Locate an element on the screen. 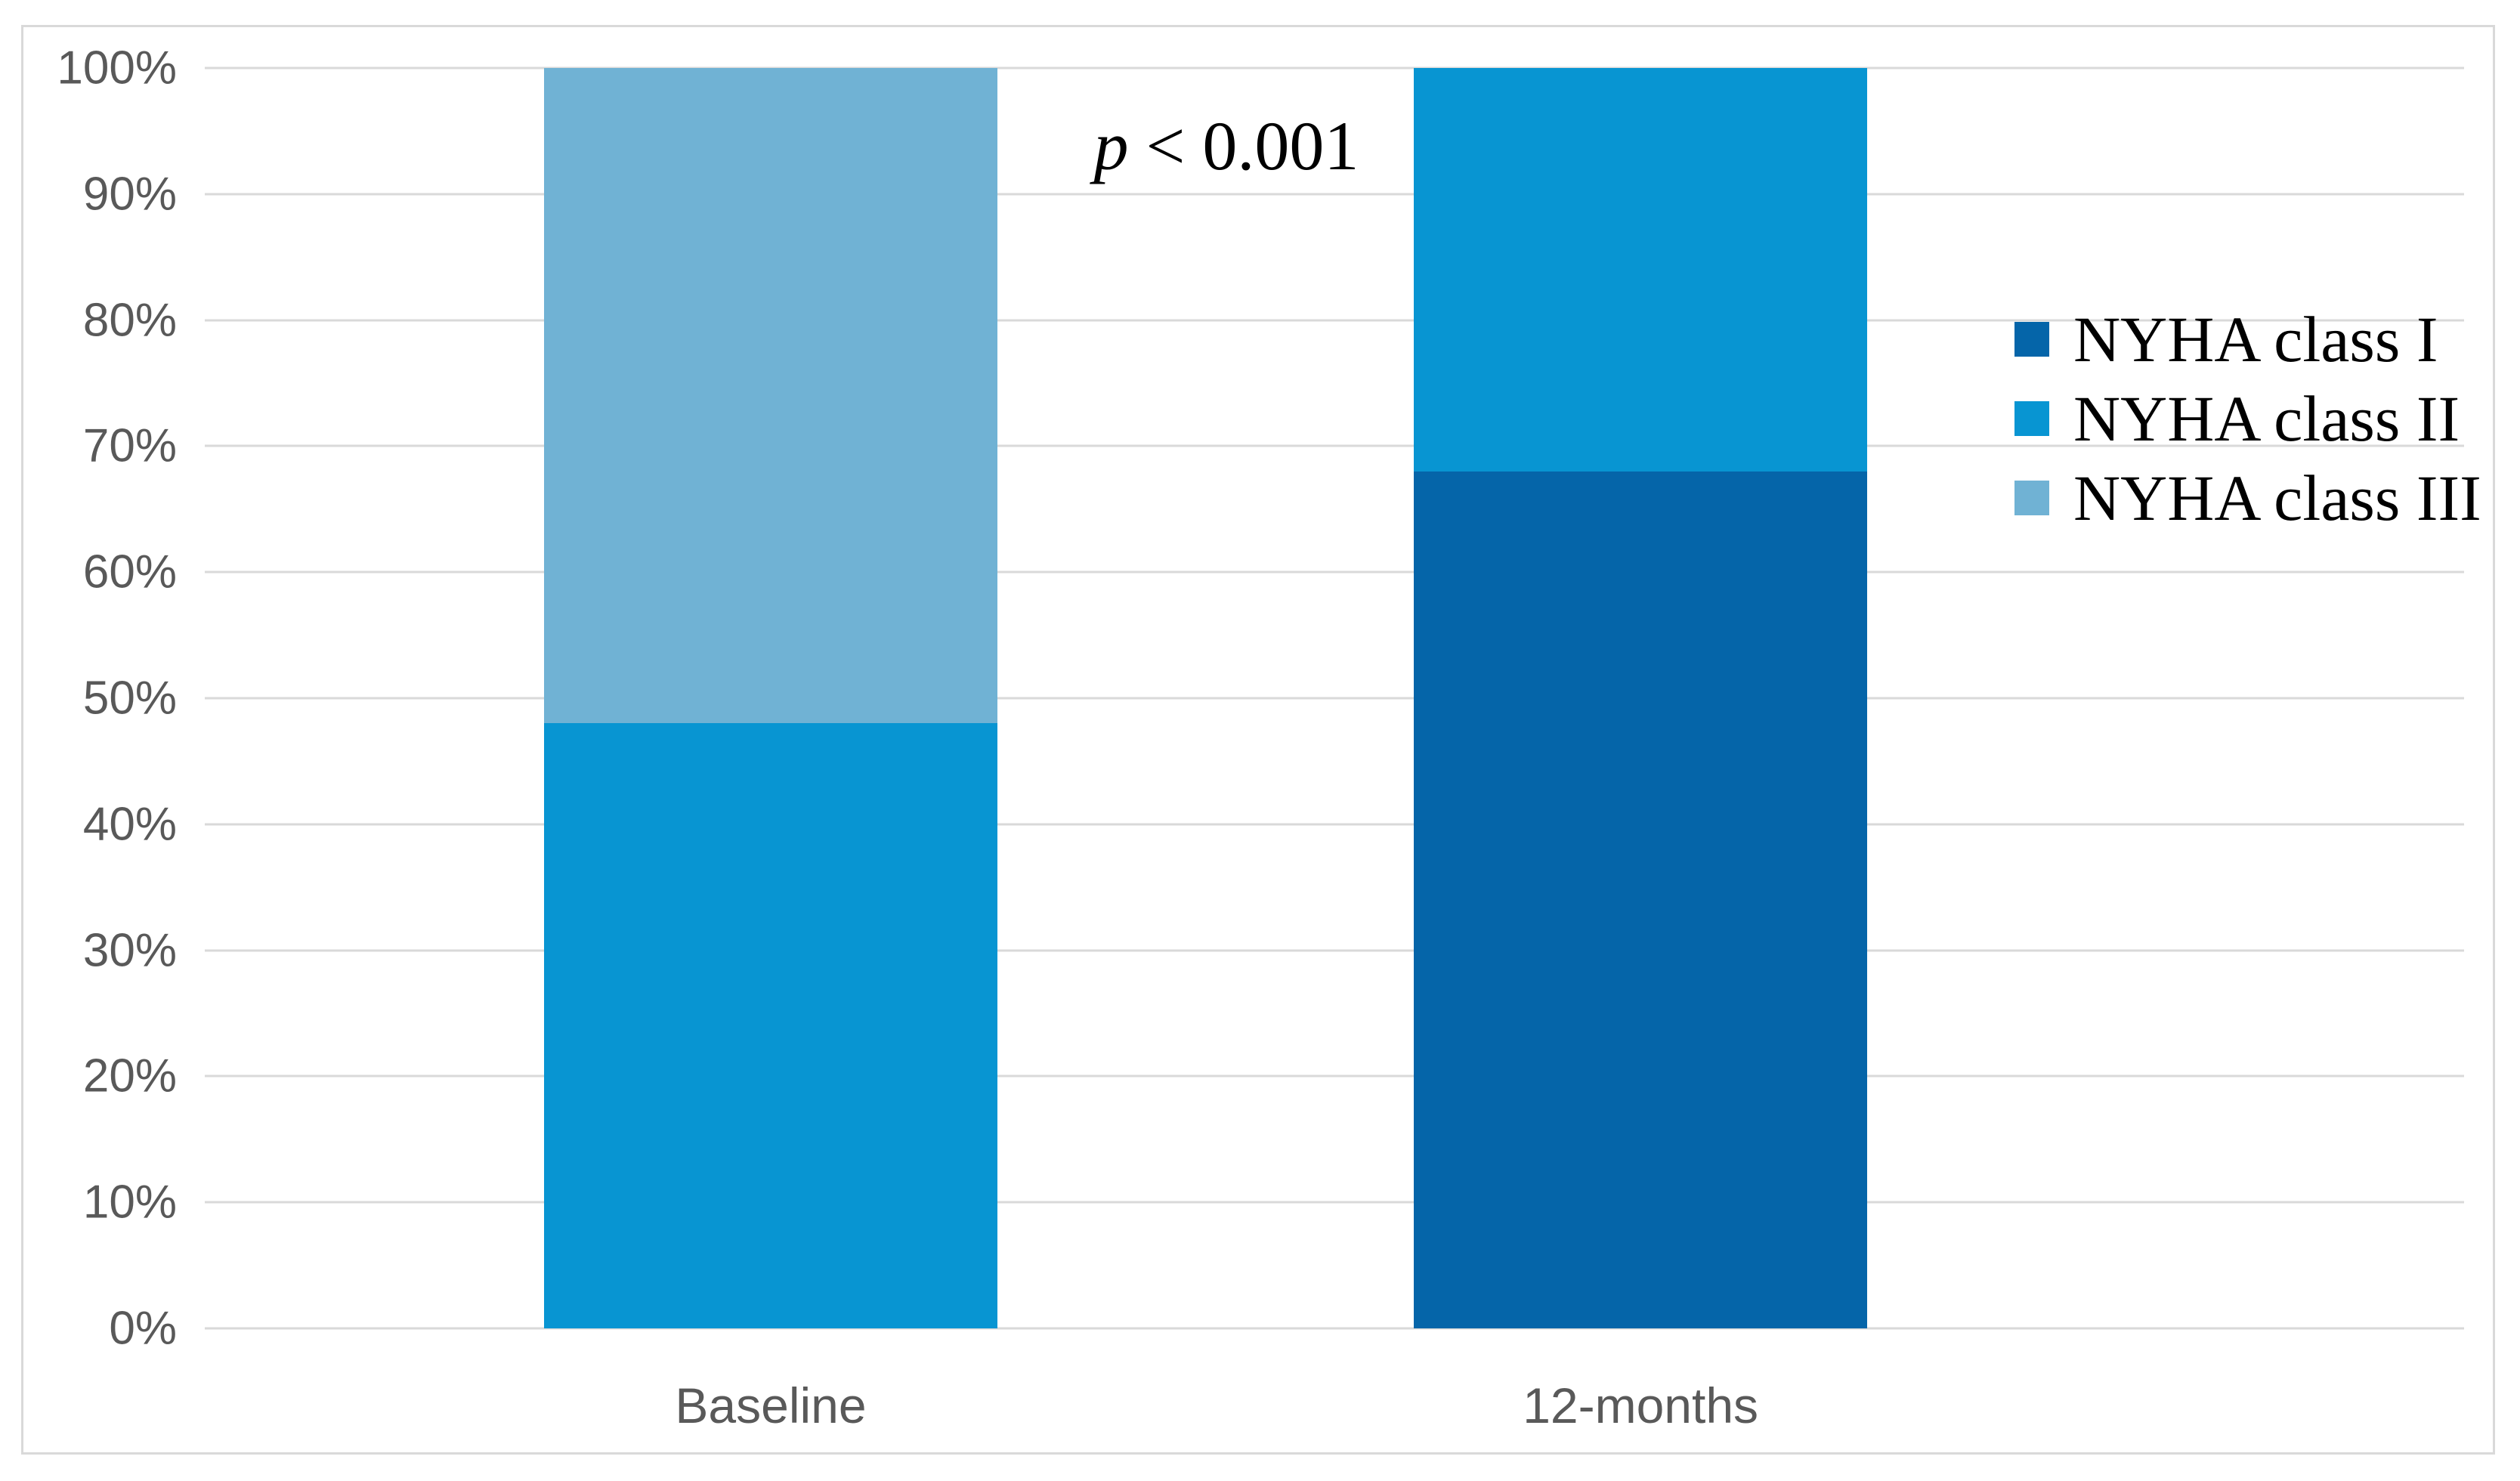 Image resolution: width=2520 pixels, height=1481 pixels. y-axis-tick-labels: 0% 10% 20% 30% 40% 50% 60% 70% 80% 90% 100% is located at coordinates (111, 698).